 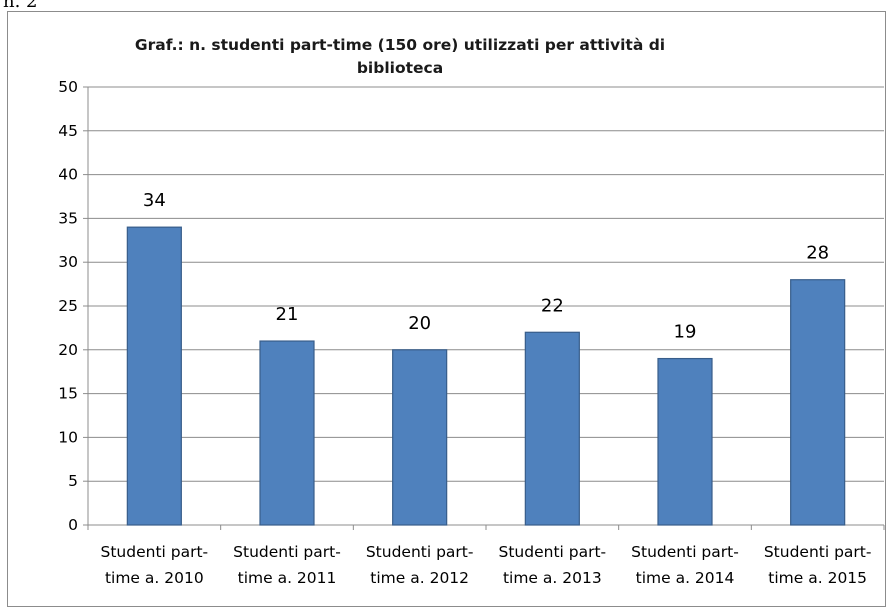 I want to click on data-label: 22, so click(x=552, y=305).